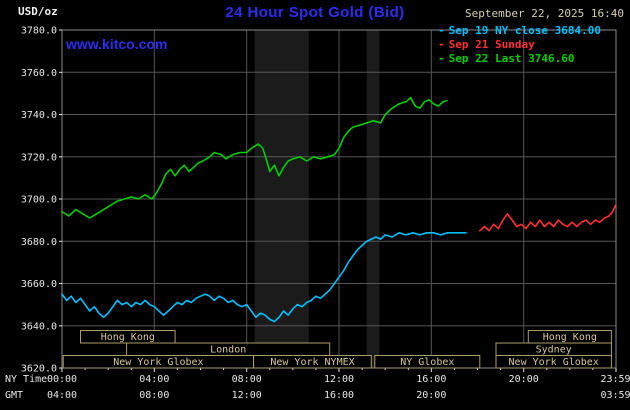 This screenshot has width=630, height=410. I want to click on x-tick-label-ny: 04:00, so click(154, 379).